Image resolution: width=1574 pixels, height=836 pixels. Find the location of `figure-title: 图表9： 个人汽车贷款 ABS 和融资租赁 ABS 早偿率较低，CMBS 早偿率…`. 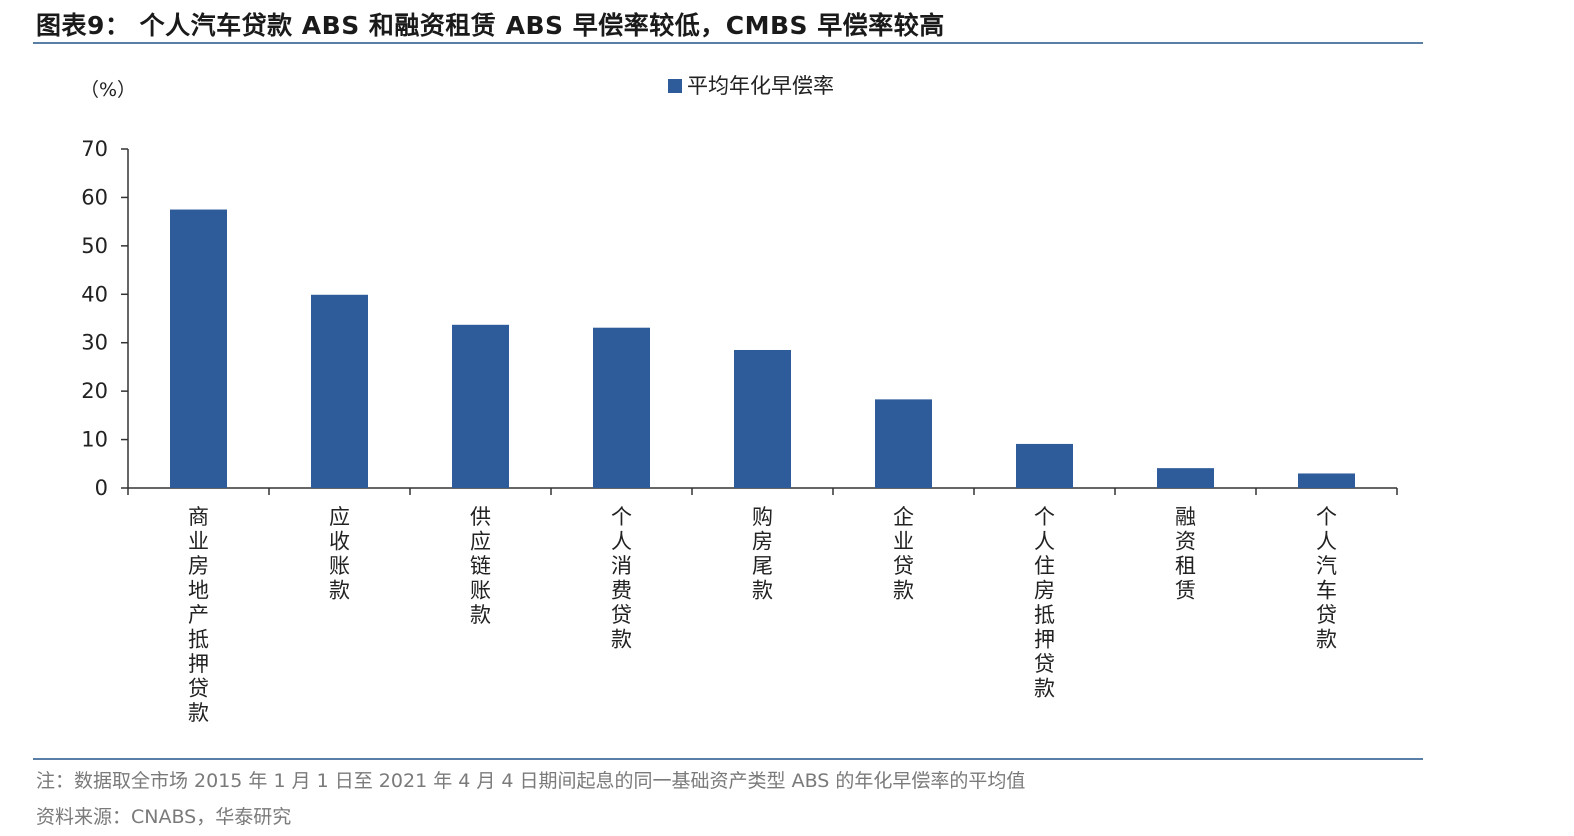

figure-title: 图表9： 个人汽车贷款 ABS 和融资租赁 ABS 早偿率较低，CMBS 早偿率… is located at coordinates (490, 25).